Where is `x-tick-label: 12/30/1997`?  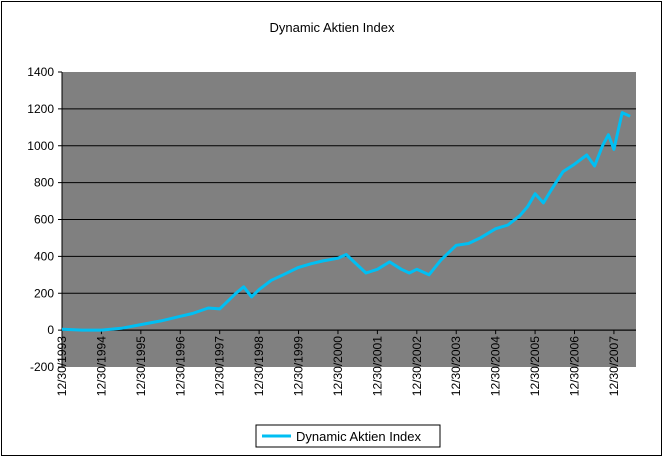
x-tick-label: 12/30/1997 is located at coordinates (220, 366).